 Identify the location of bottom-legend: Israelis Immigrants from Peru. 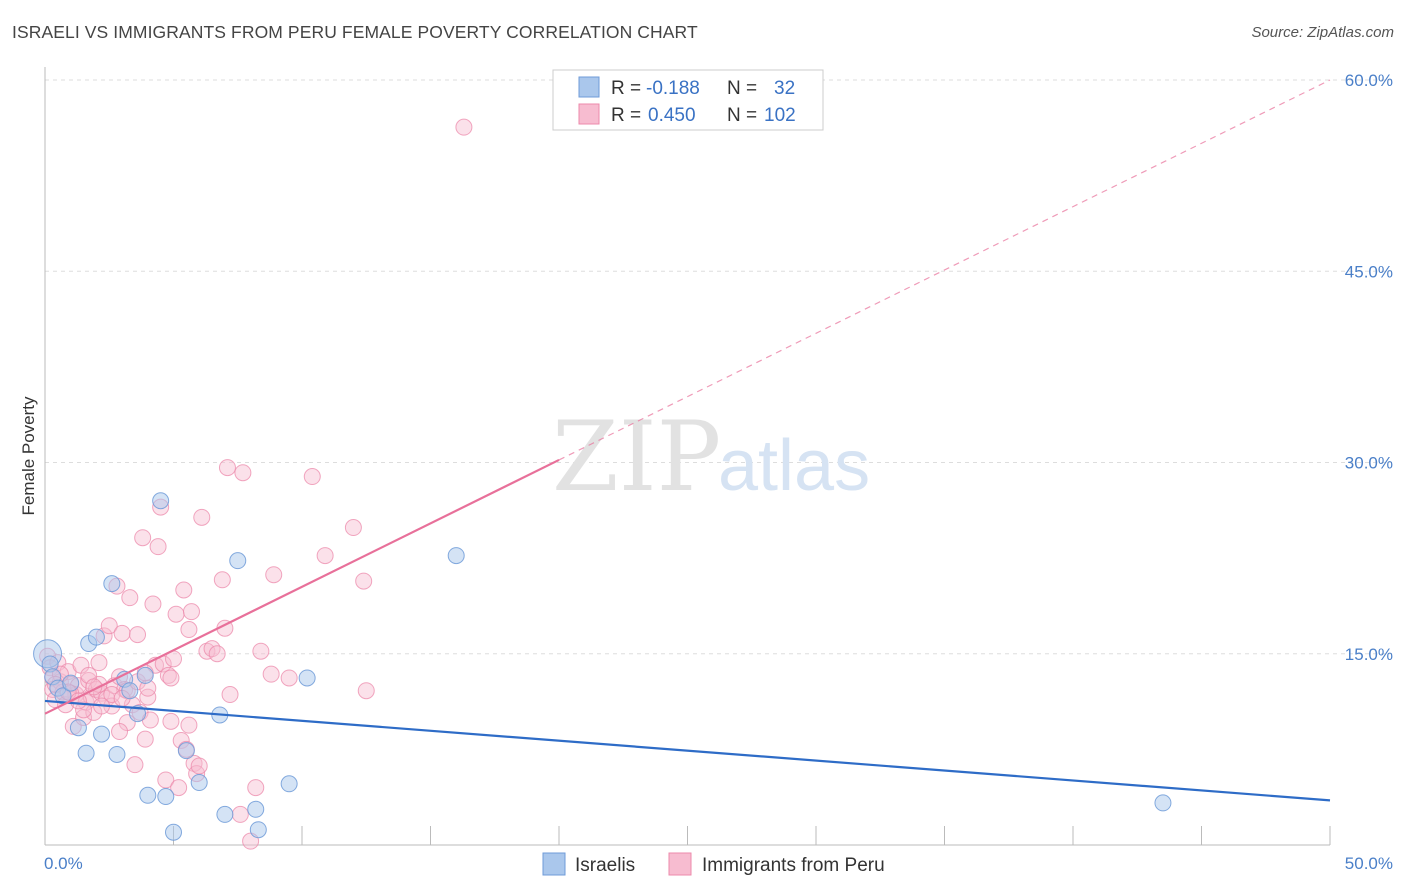
(713, 864).